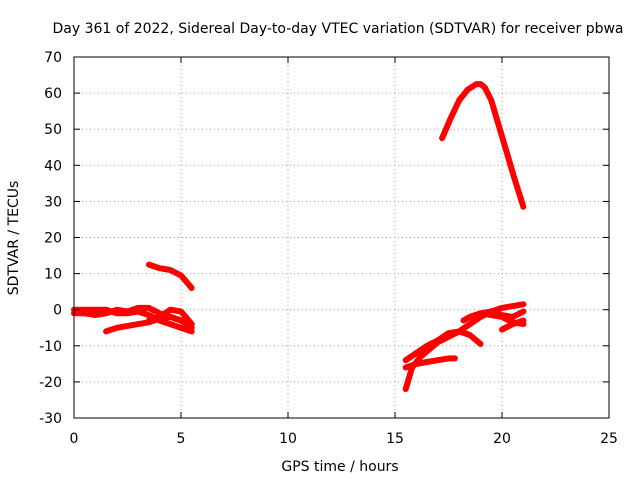 The image size is (640, 480). Describe the element at coordinates (50, 347) in the screenshot. I see `y-tick-label: -10` at that location.